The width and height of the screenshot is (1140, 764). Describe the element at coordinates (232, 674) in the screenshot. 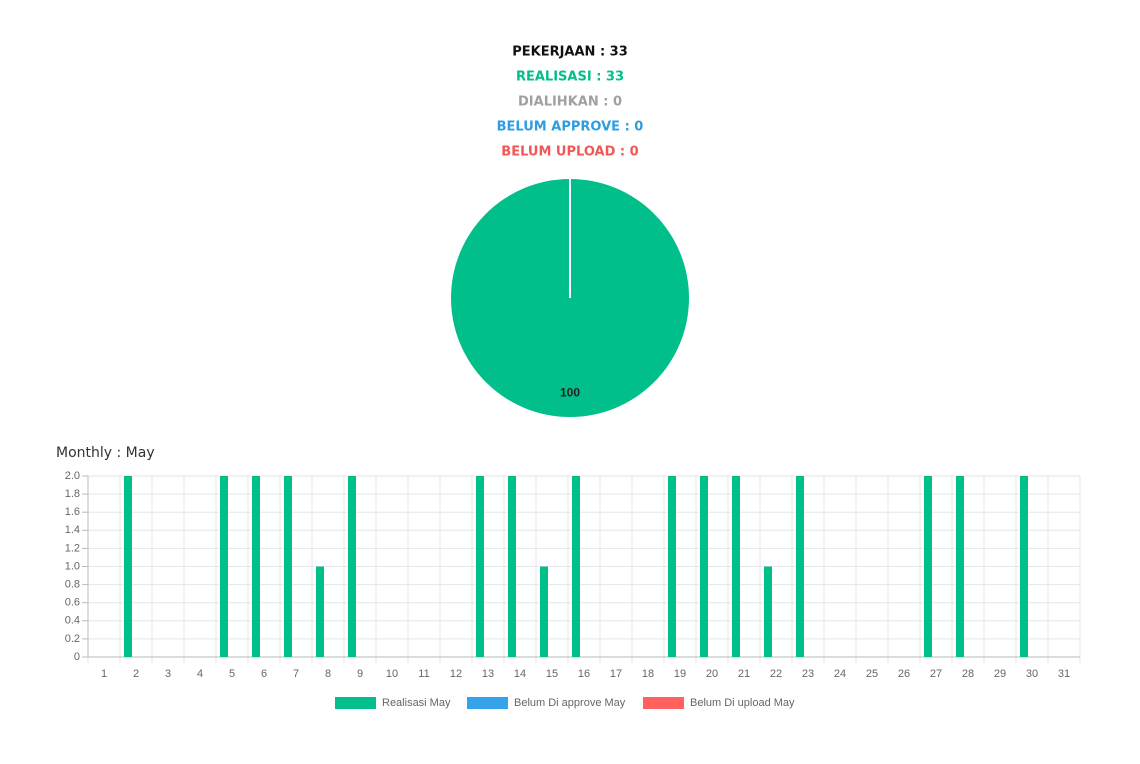

I see `x-tick-label: 5` at that location.